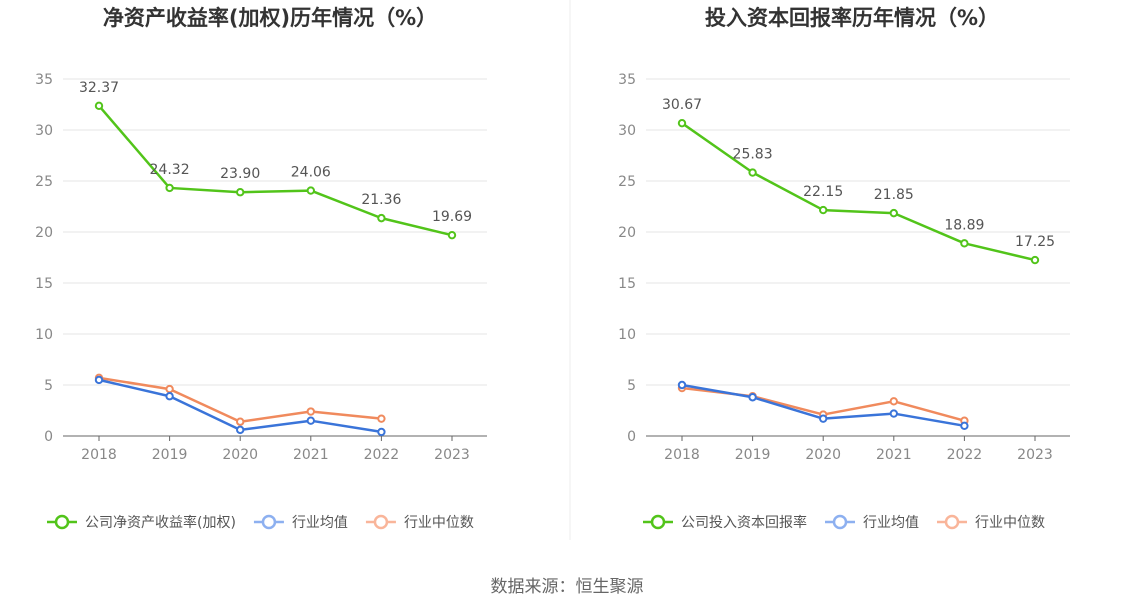 This screenshot has width=1134, height=612. Describe the element at coordinates (753, 155) in the screenshot. I see `data-label: 25.83` at that location.